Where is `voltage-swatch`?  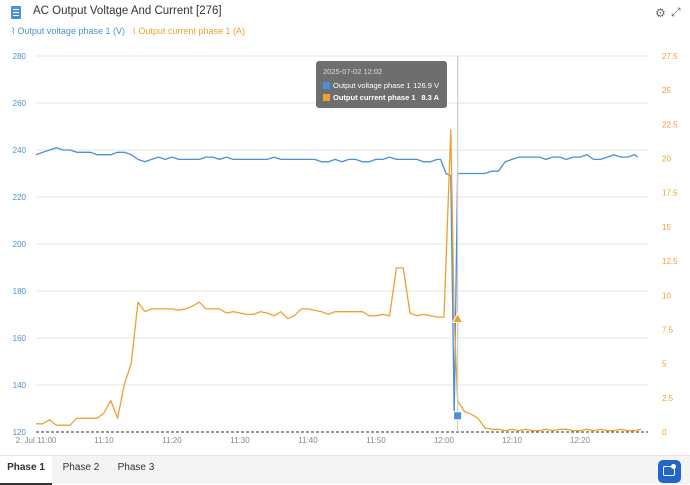 voltage-swatch is located at coordinates (326, 85).